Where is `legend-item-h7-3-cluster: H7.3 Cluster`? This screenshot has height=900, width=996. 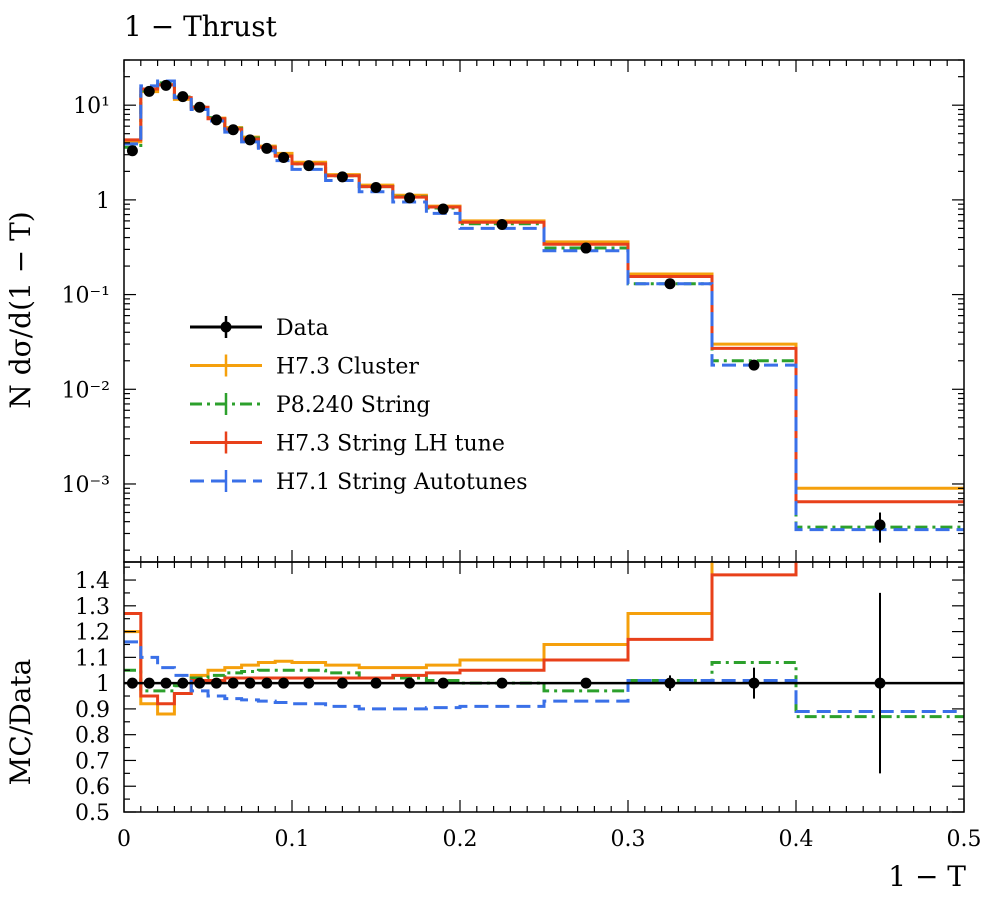 legend-item-h7-3-cluster: H7.3 Cluster is located at coordinates (304, 367).